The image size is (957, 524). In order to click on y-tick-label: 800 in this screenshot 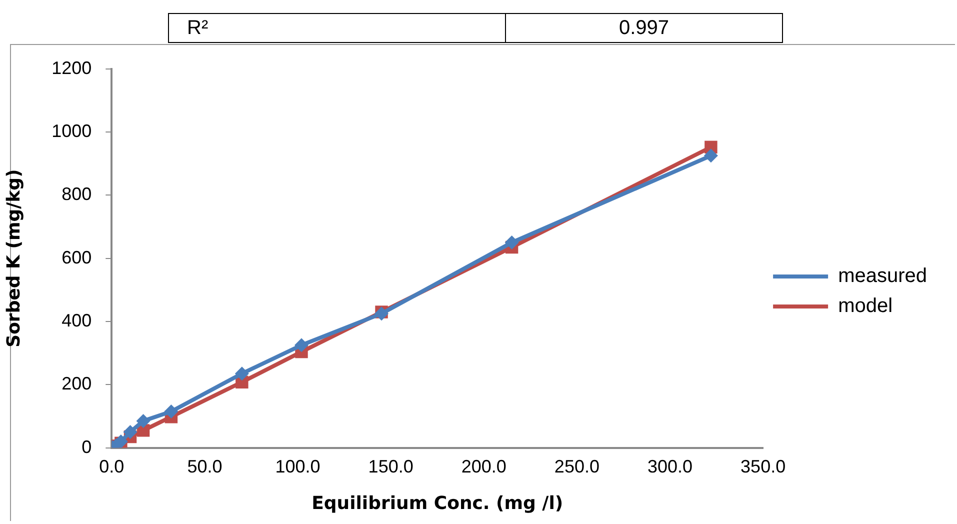, I will do `click(77, 194)`.